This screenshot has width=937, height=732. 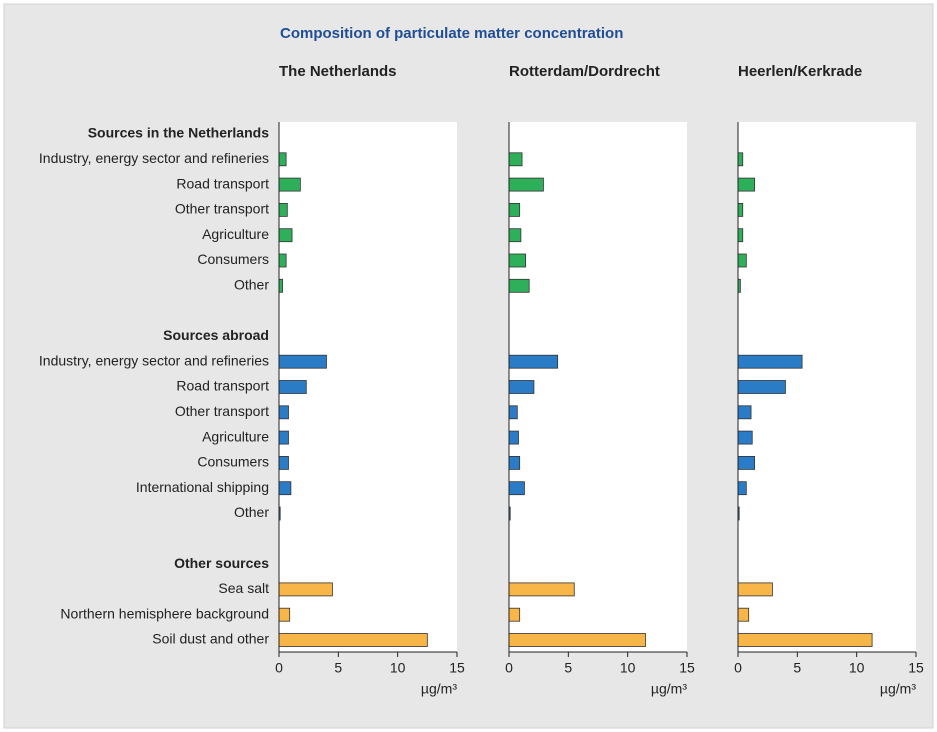 I want to click on panel-title: Heerlen/Kerkrade, so click(x=800, y=71).